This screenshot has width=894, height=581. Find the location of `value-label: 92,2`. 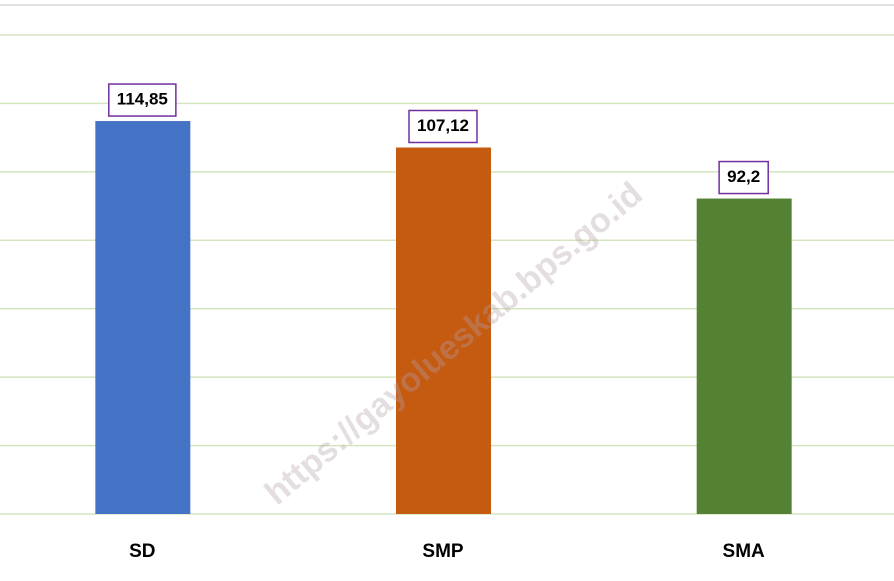

value-label: 92,2 is located at coordinates (743, 176).